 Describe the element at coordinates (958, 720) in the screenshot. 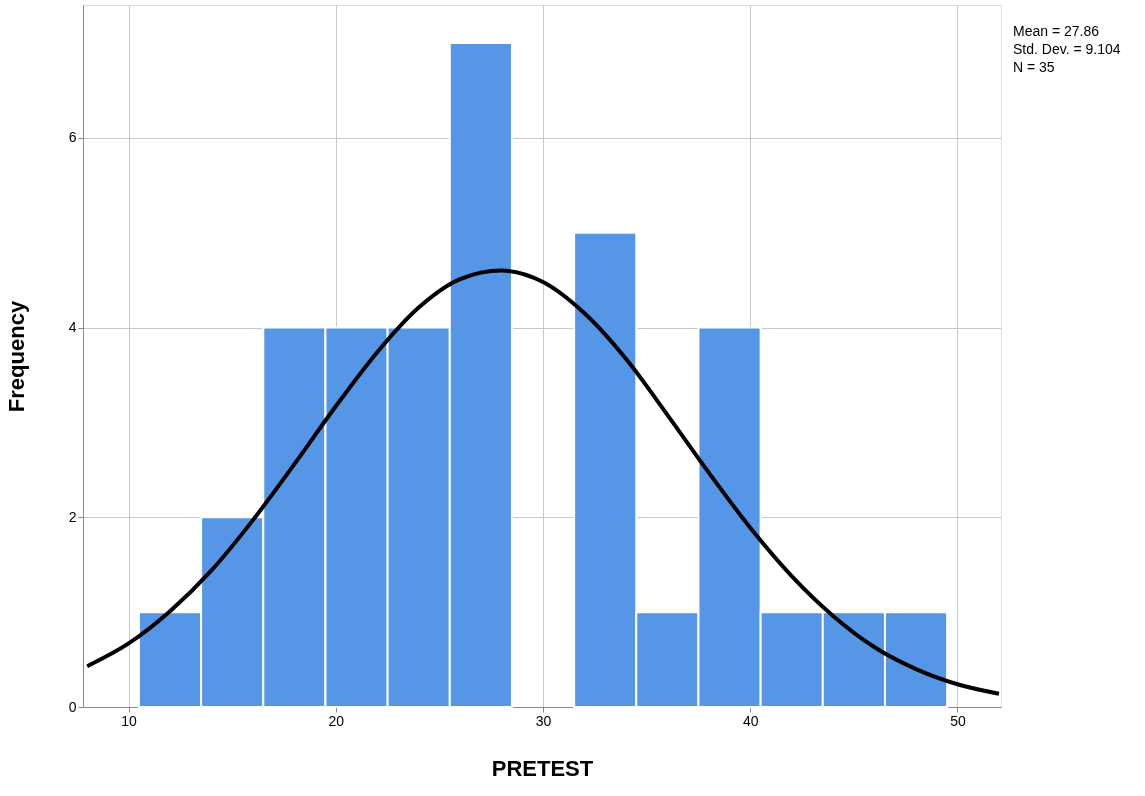

I see `x-tick-label: 50` at that location.